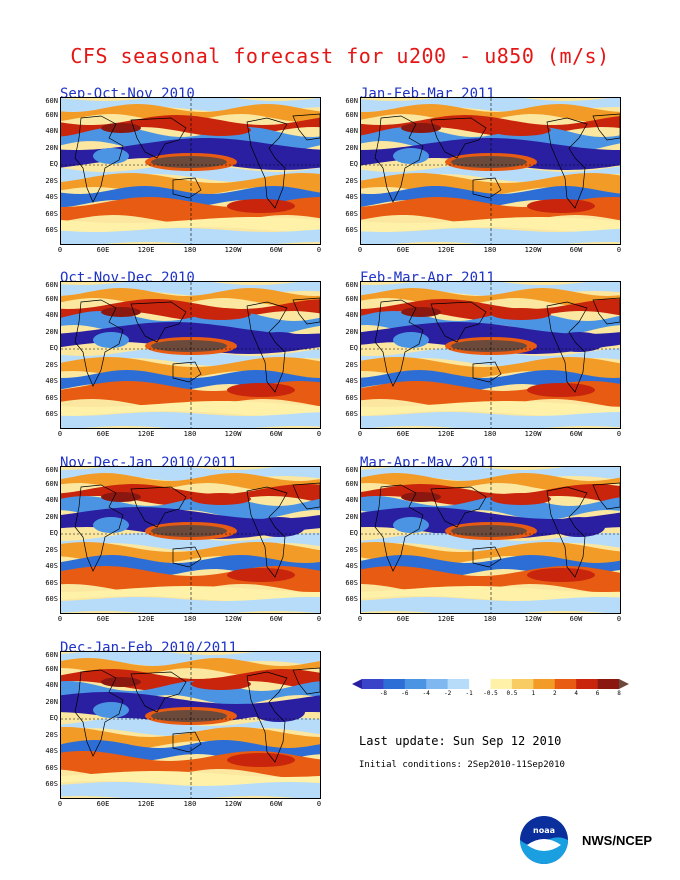  What do you see at coordinates (357, 684) in the screenshot?
I see `colorbar-min-arrow` at bounding box center [357, 684].